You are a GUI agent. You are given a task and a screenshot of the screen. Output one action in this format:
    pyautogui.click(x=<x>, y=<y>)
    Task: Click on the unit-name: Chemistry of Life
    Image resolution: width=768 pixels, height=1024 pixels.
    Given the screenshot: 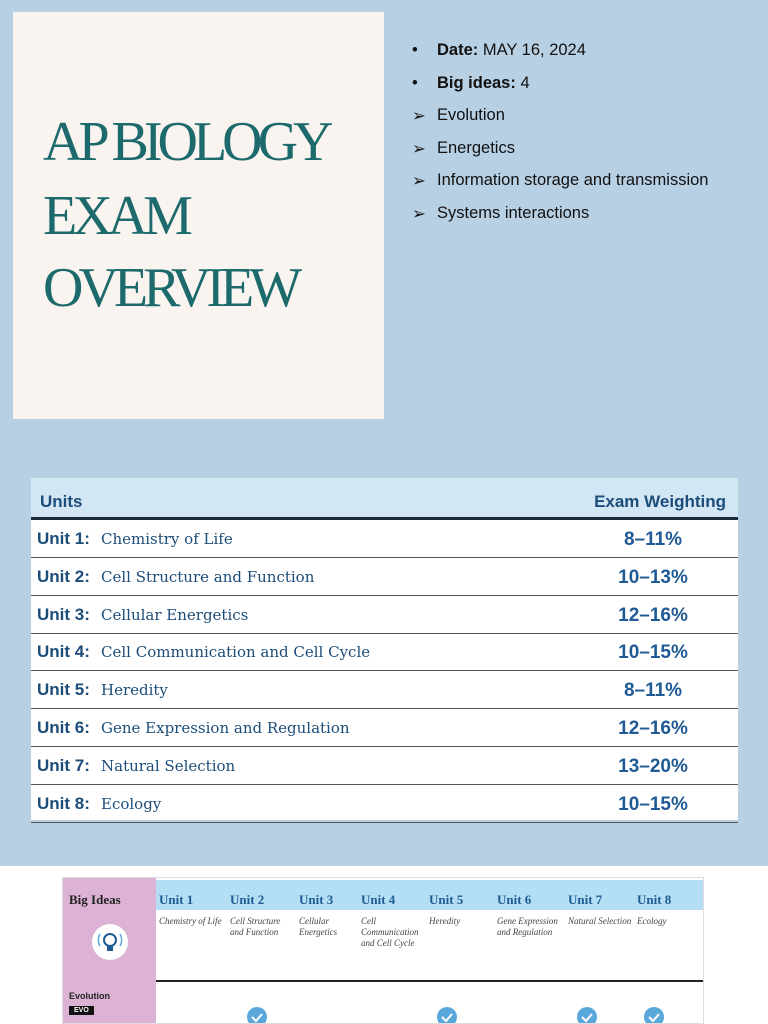 What is the action you would take?
    pyautogui.click(x=167, y=539)
    